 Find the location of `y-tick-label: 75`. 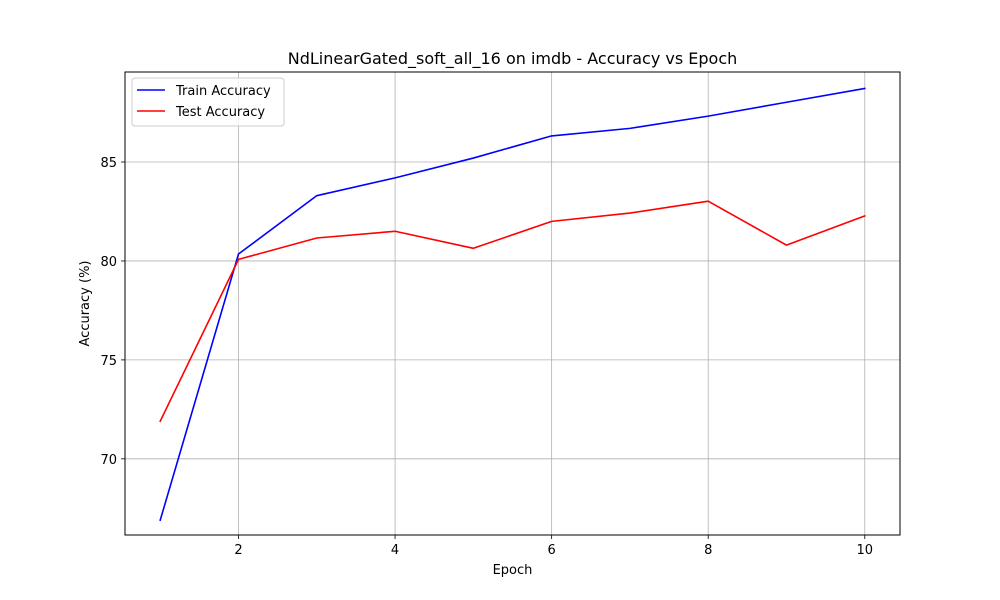

y-tick-label: 75 is located at coordinates (108, 361).